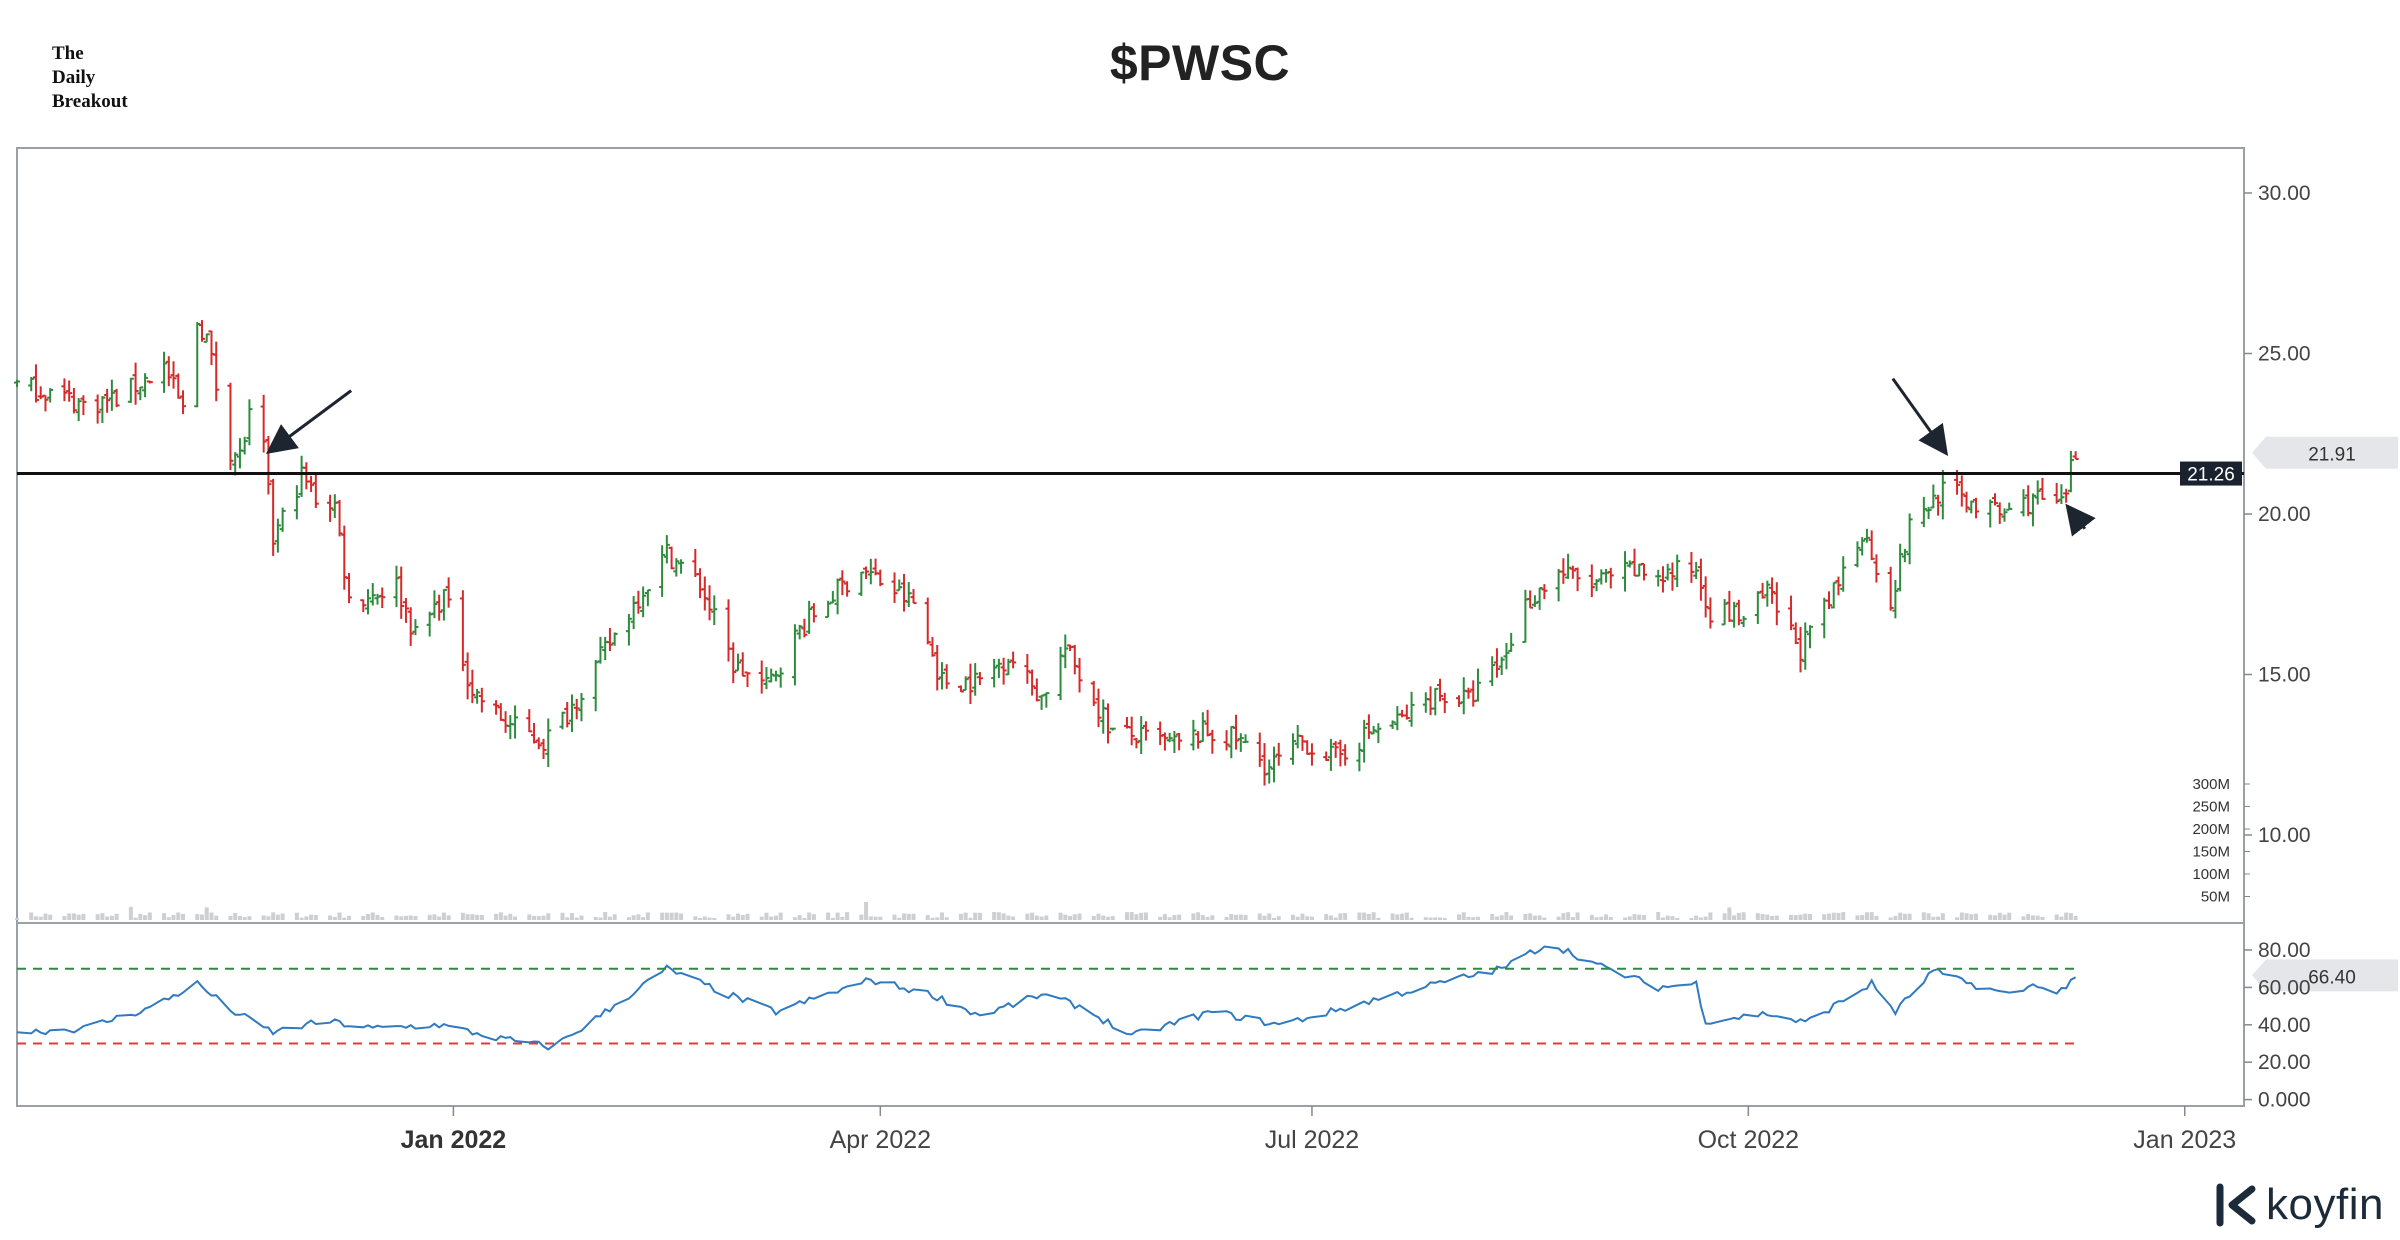 The image size is (2400, 1240). I want to click on volume-tick-label: 300M, so click(2211, 784).